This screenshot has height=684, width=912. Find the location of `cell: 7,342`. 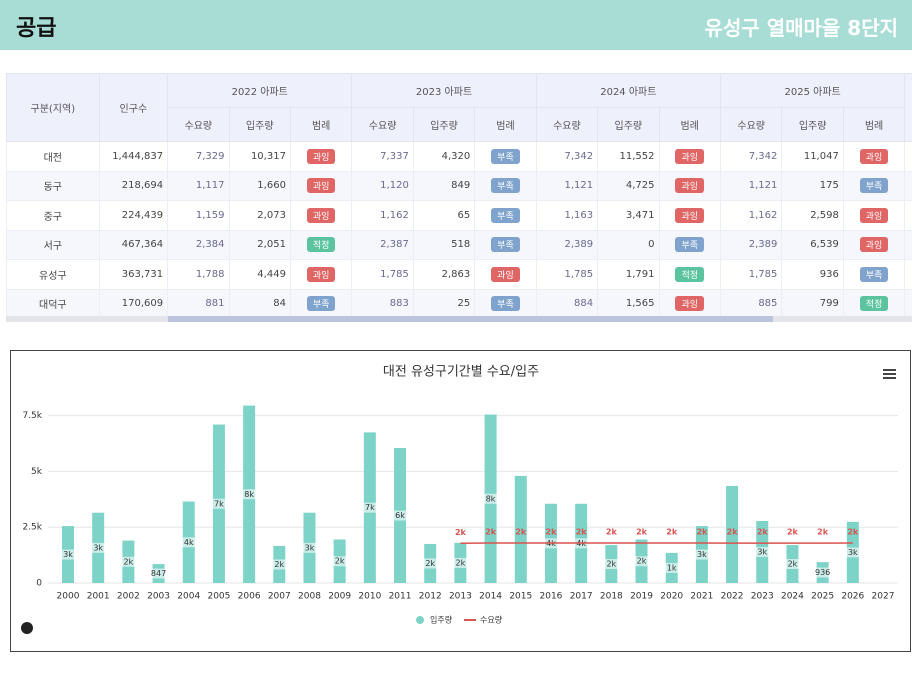

cell: 7,342 is located at coordinates (567, 156).